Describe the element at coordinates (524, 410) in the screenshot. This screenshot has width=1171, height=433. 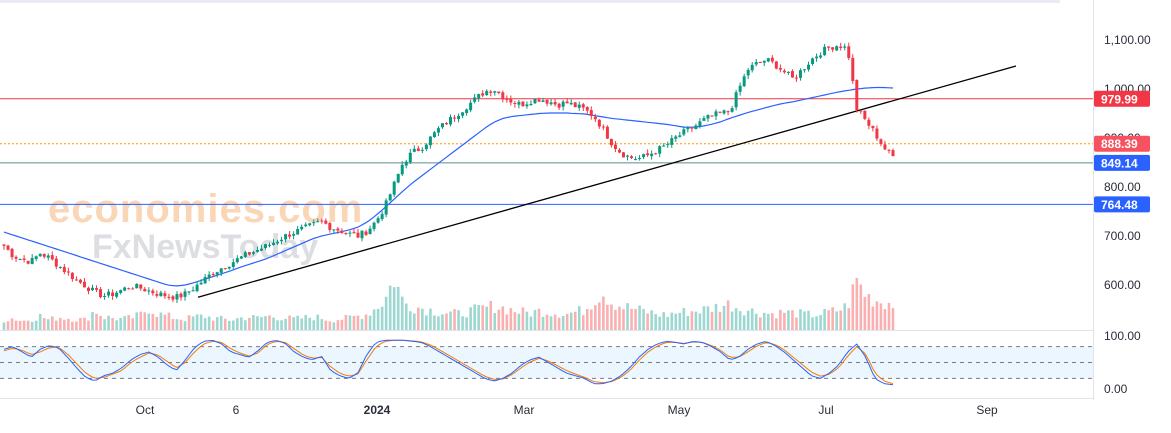
I see `time-tick-label: Mar` at that location.